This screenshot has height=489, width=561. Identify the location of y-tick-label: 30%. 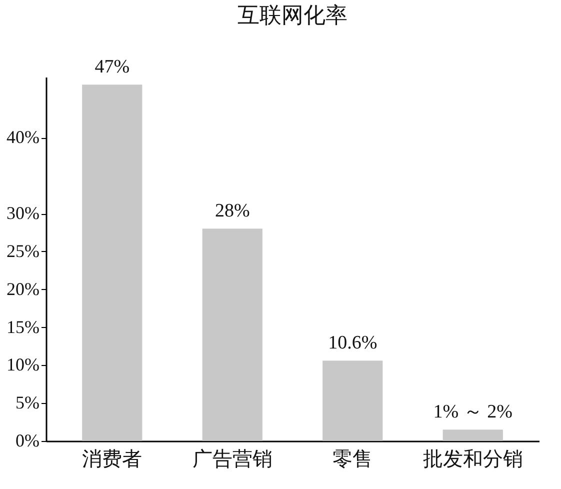
(23, 213).